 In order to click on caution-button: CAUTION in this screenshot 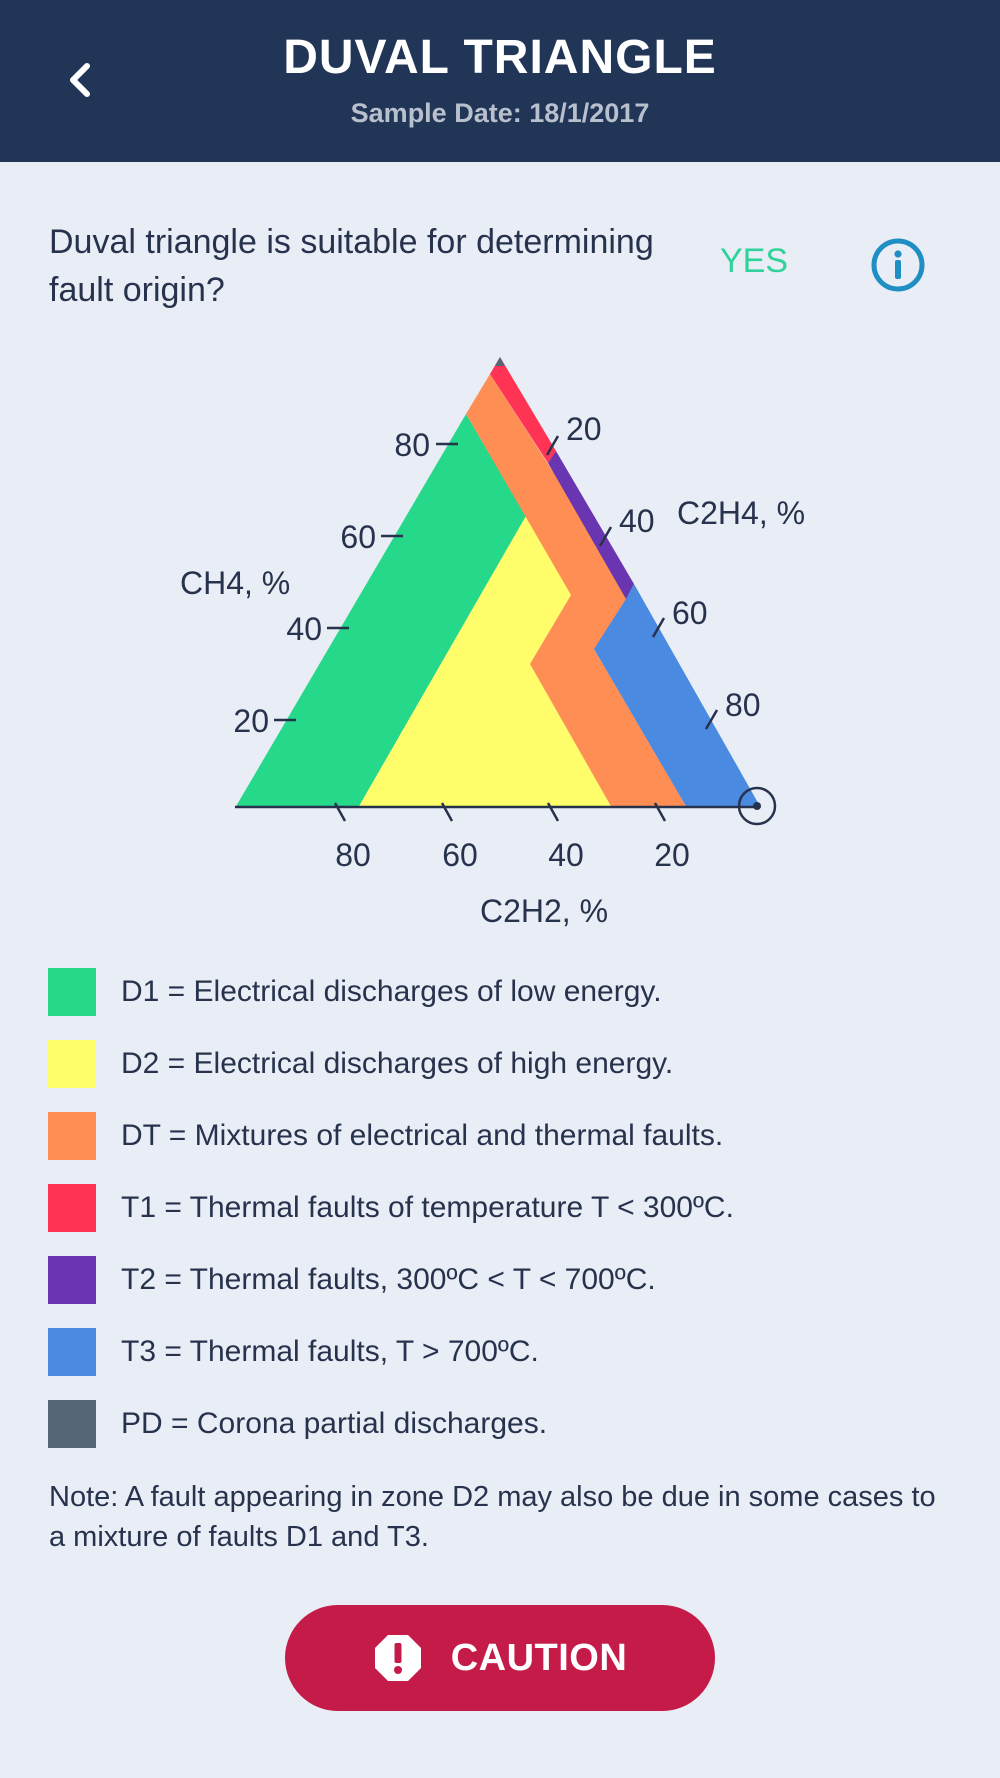, I will do `click(500, 1658)`.